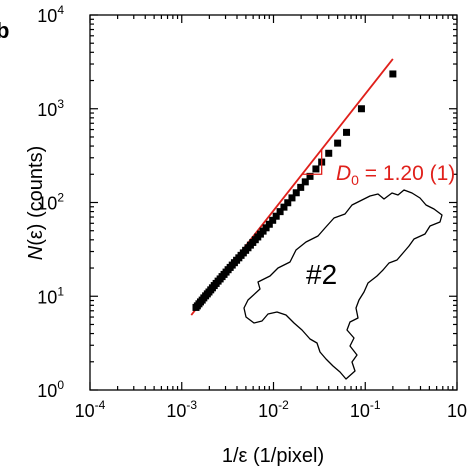 This screenshot has height=474, width=474. I want to click on dimension-annotation: D0 = 1.20 (1), so click(395, 175).